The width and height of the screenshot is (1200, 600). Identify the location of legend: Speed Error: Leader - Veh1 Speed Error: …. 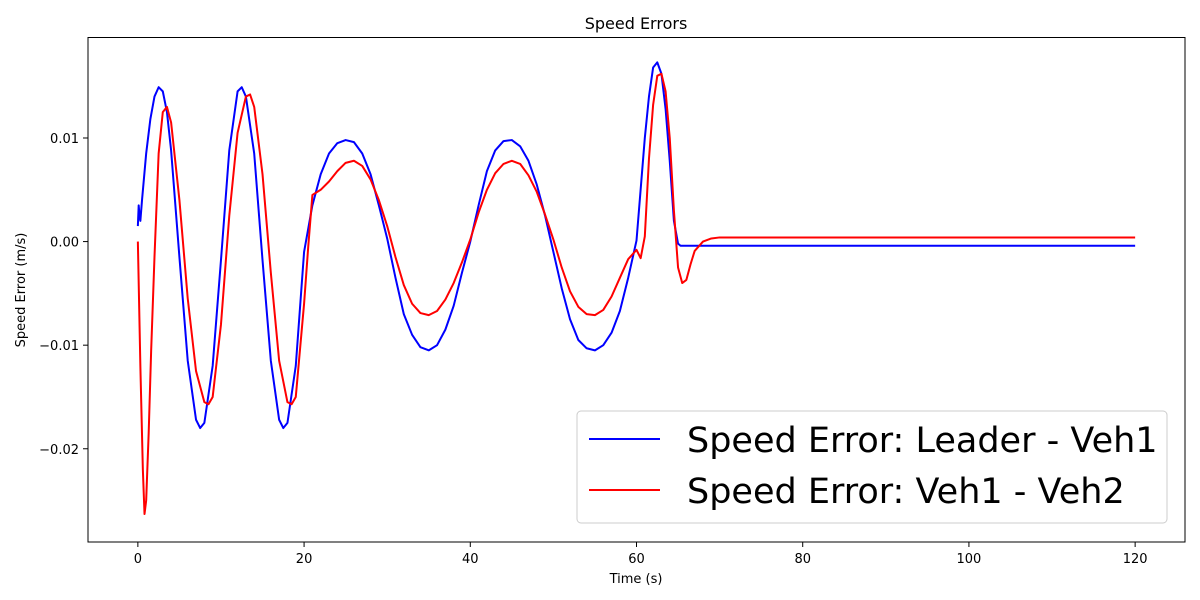
(872, 467).